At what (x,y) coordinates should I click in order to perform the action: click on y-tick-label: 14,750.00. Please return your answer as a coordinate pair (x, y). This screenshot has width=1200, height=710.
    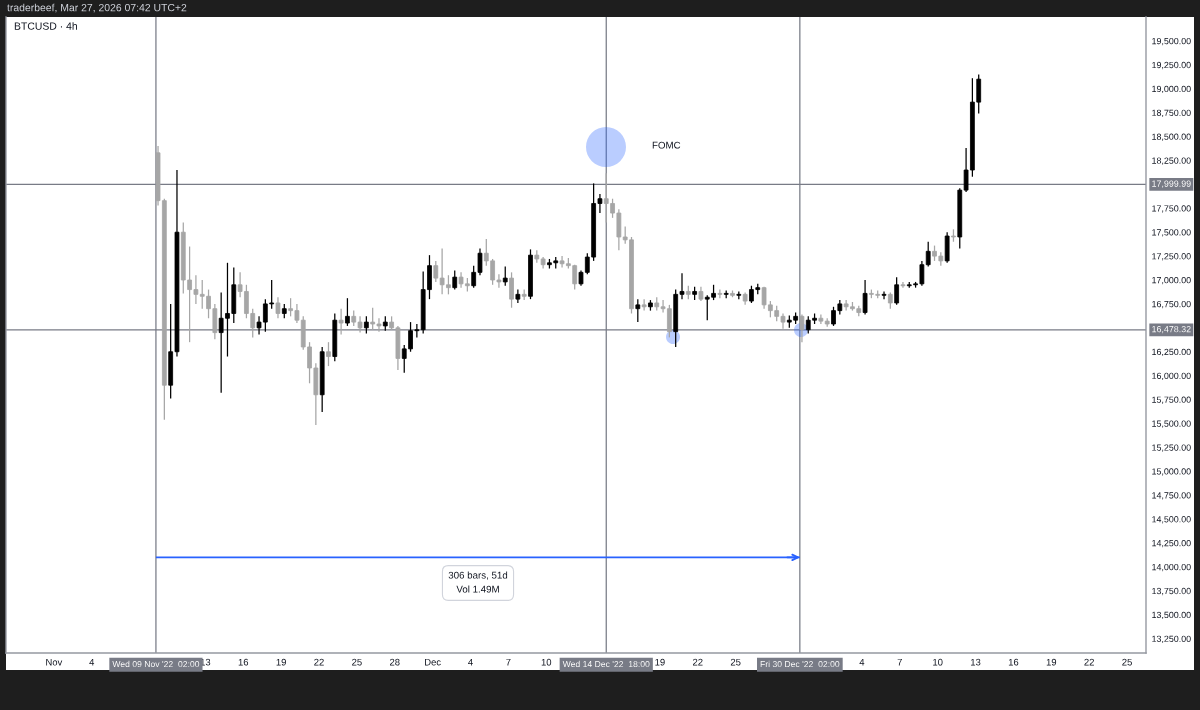
    Looking at the image, I should click on (1171, 496).